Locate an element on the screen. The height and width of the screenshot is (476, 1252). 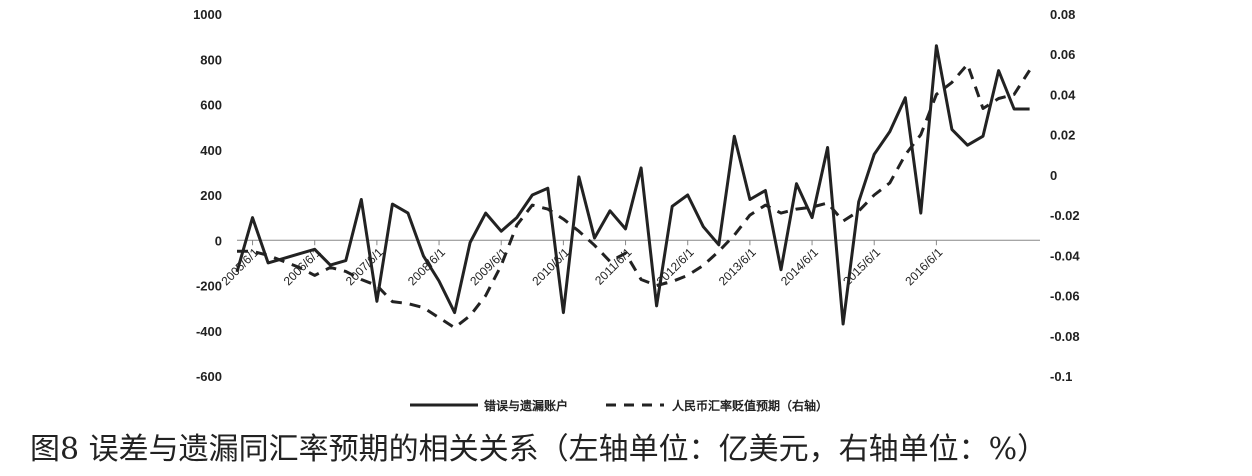
left-tick-label: 800 is located at coordinates (211, 59).